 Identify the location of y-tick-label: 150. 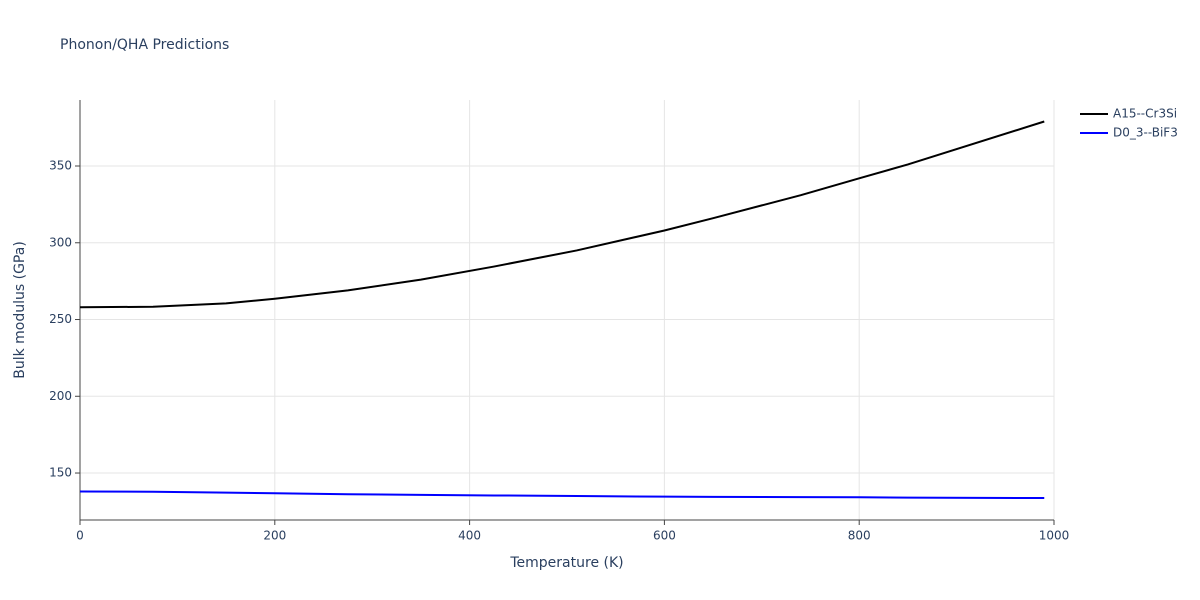
(60, 473).